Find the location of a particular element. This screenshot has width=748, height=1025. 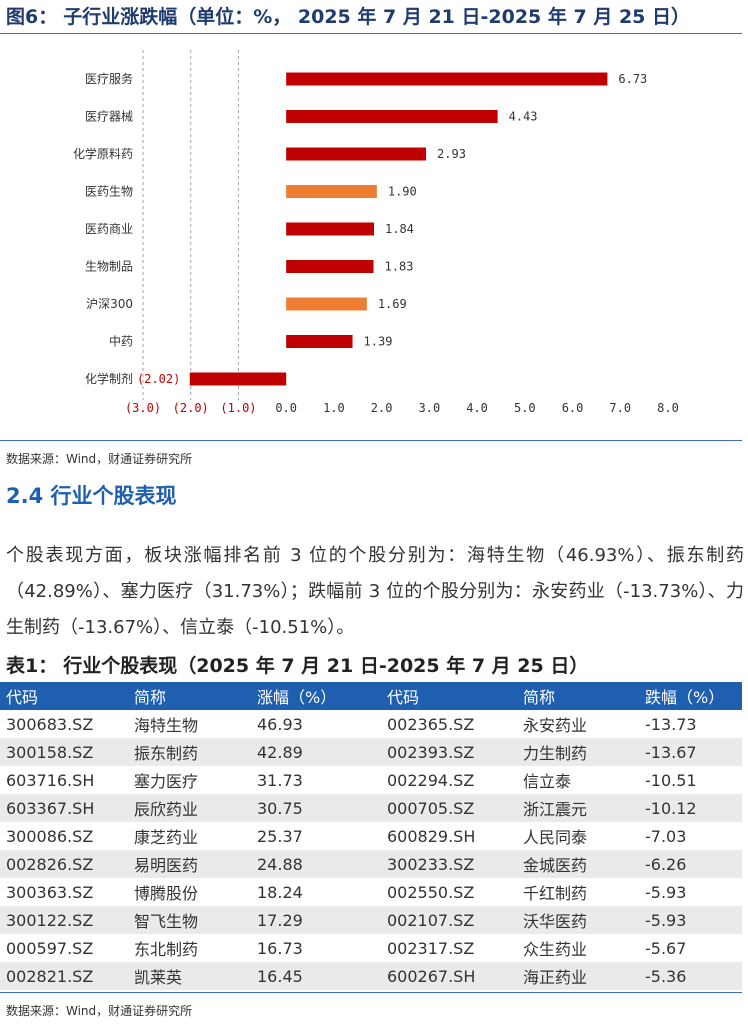

x-tick-label: 4.0 is located at coordinates (477, 408).